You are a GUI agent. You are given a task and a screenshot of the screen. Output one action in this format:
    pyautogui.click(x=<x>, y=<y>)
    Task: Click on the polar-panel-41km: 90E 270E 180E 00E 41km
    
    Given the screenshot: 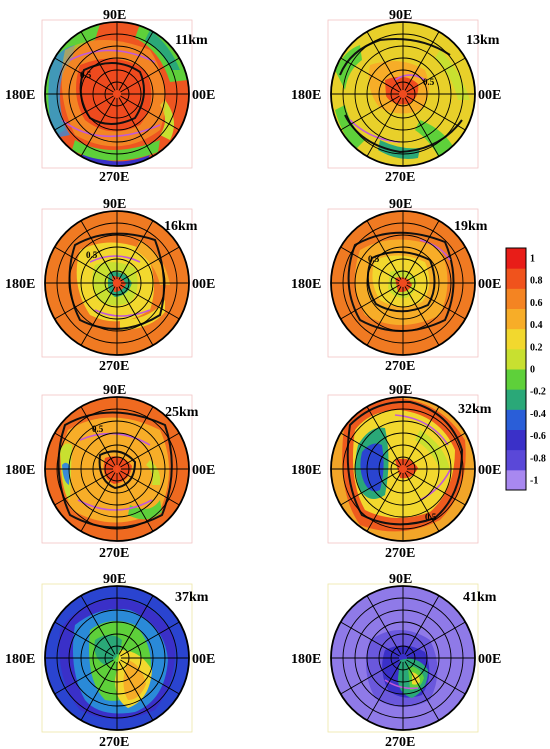 What is the action you would take?
    pyautogui.click(x=396, y=660)
    